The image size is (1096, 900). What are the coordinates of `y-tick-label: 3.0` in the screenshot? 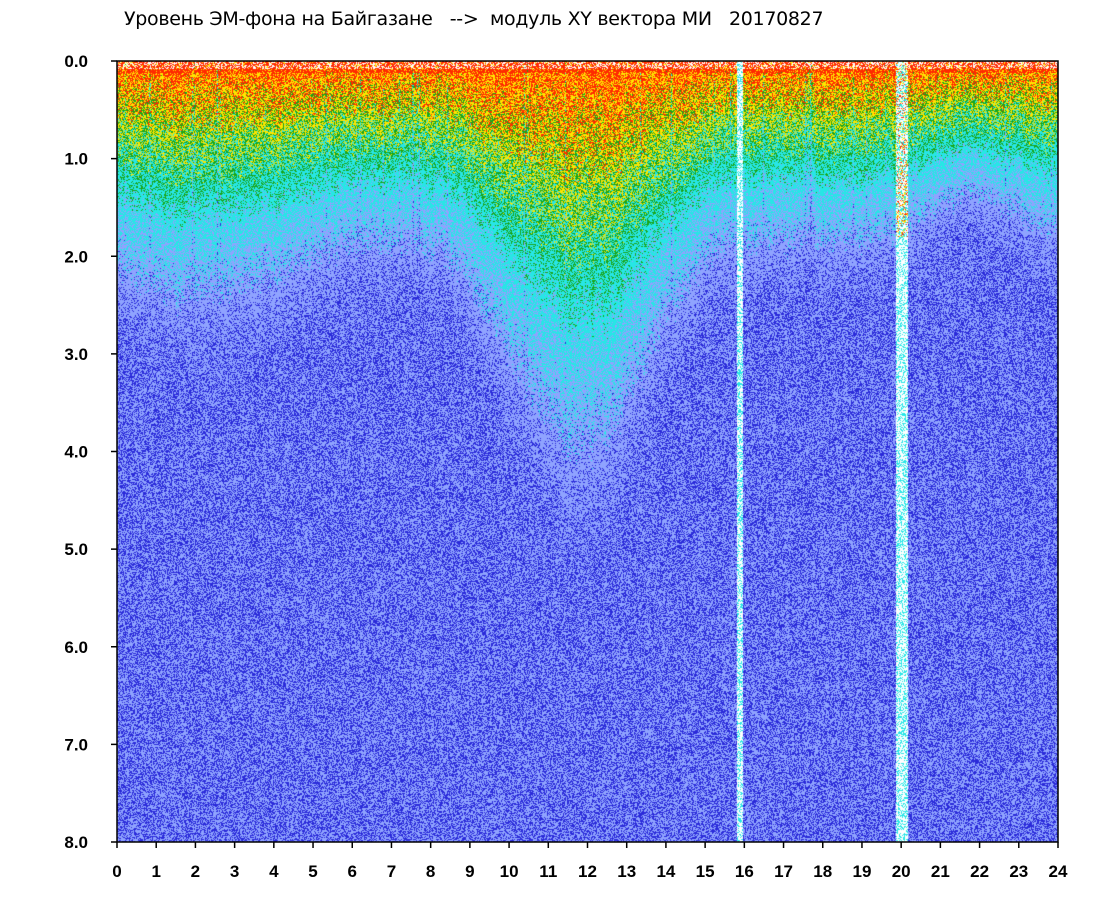 It's located at (76, 354).